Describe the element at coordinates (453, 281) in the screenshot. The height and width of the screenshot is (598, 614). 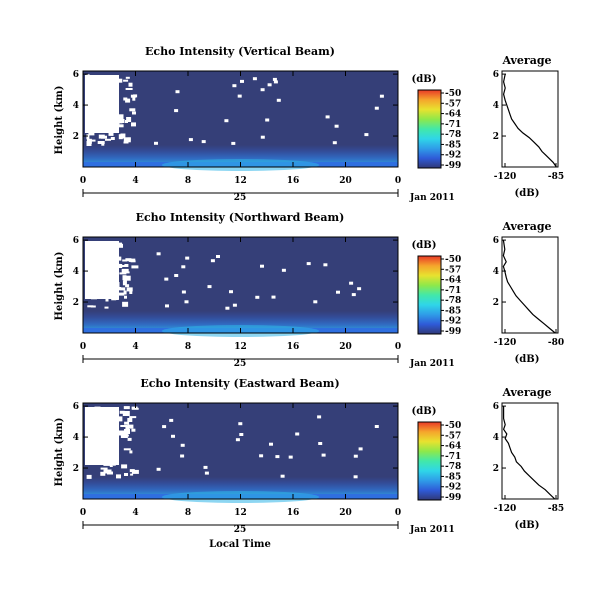
I see `colorbar-tick-label: -64` at that location.